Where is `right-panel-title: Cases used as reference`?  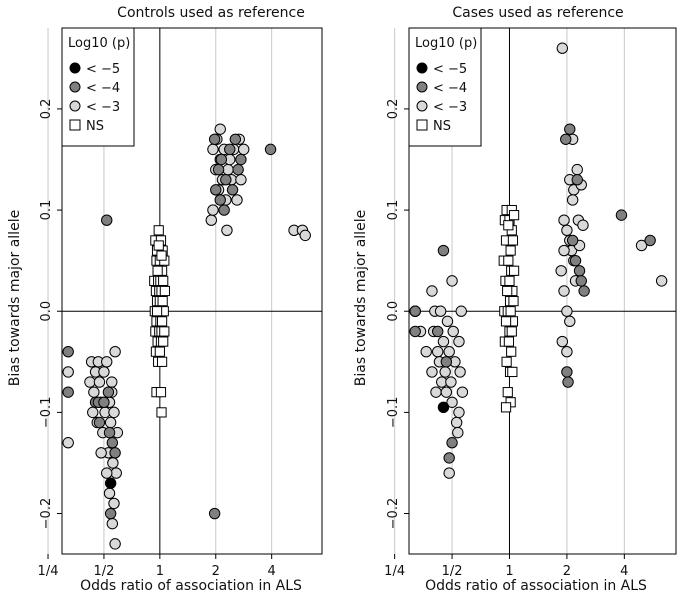
right-panel-title: Cases used as reference is located at coordinates (537, 13).